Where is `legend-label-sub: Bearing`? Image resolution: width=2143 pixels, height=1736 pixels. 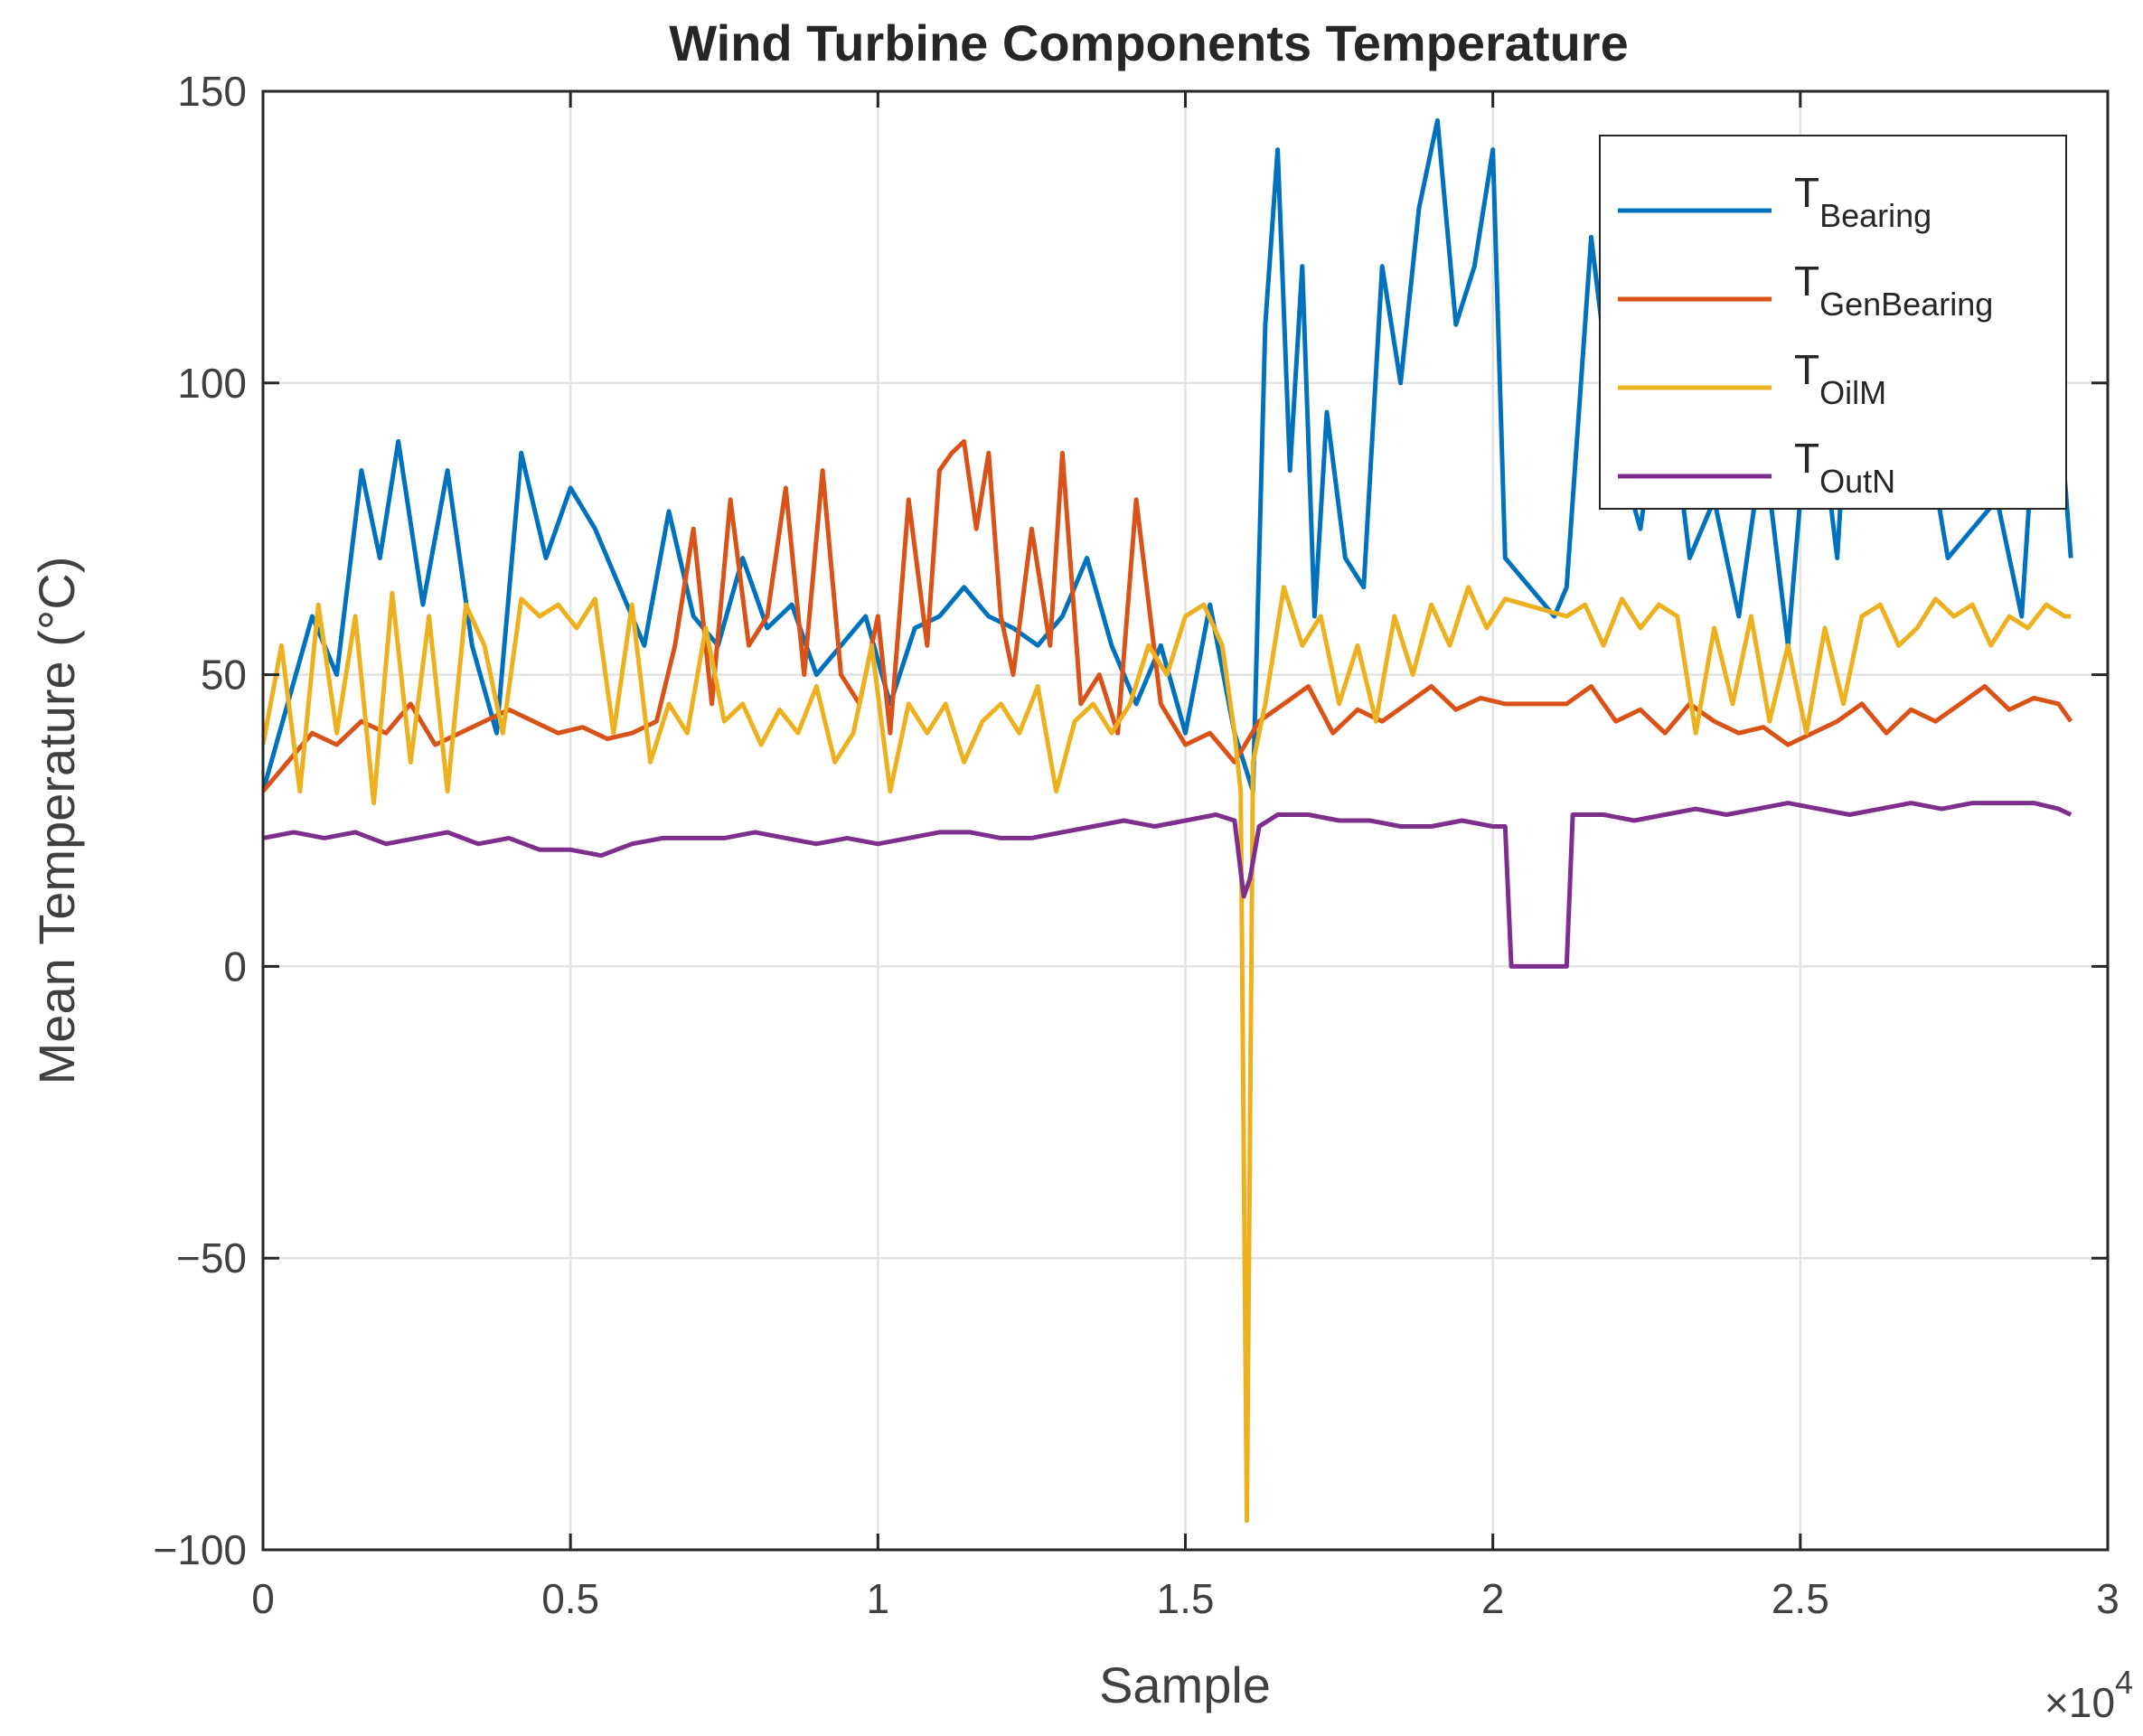
legend-label-sub: Bearing is located at coordinates (1875, 216).